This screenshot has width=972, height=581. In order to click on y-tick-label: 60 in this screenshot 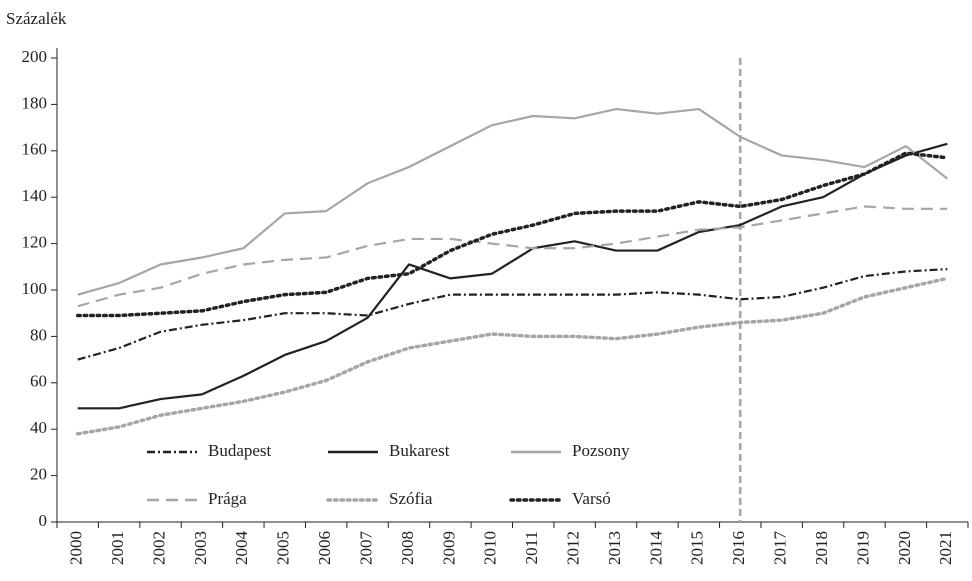, I will do `click(38, 381)`.